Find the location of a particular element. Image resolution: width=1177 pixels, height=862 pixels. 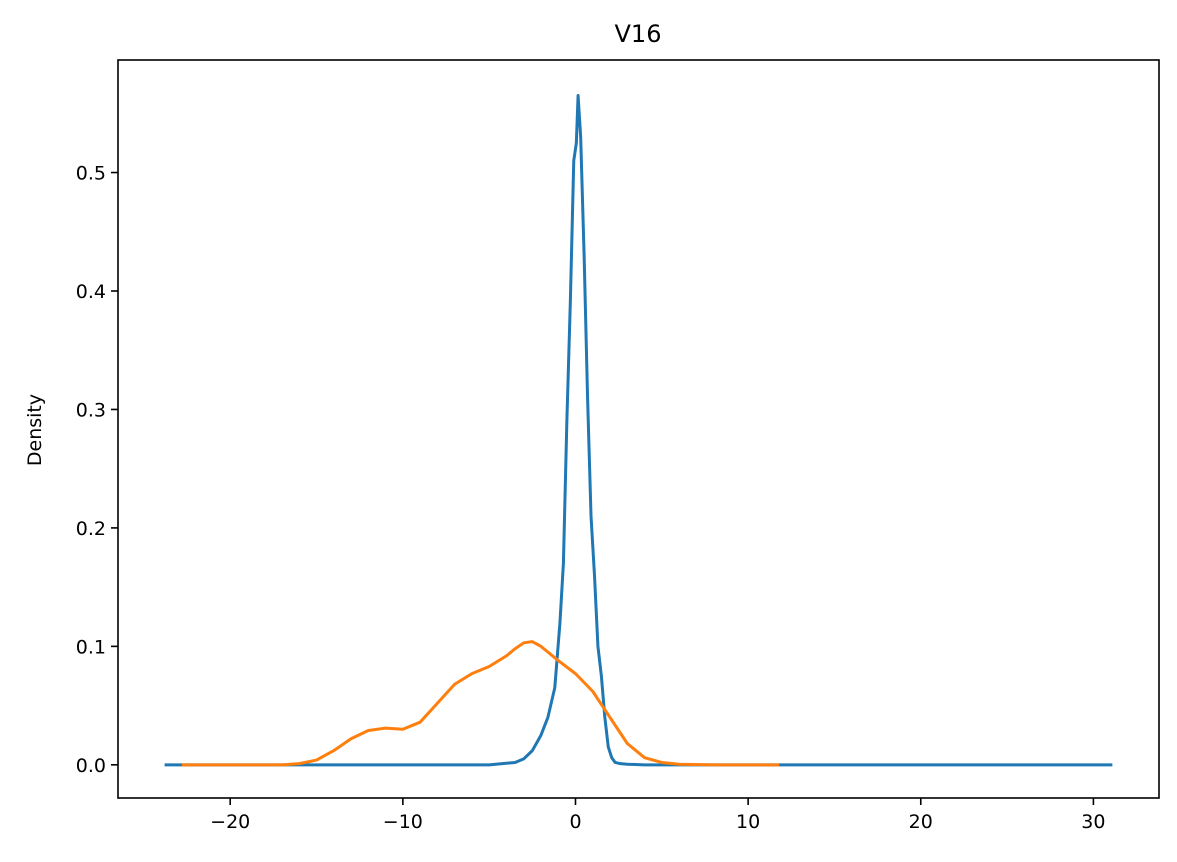

y-tick-label: 0.5 is located at coordinates (91, 174).